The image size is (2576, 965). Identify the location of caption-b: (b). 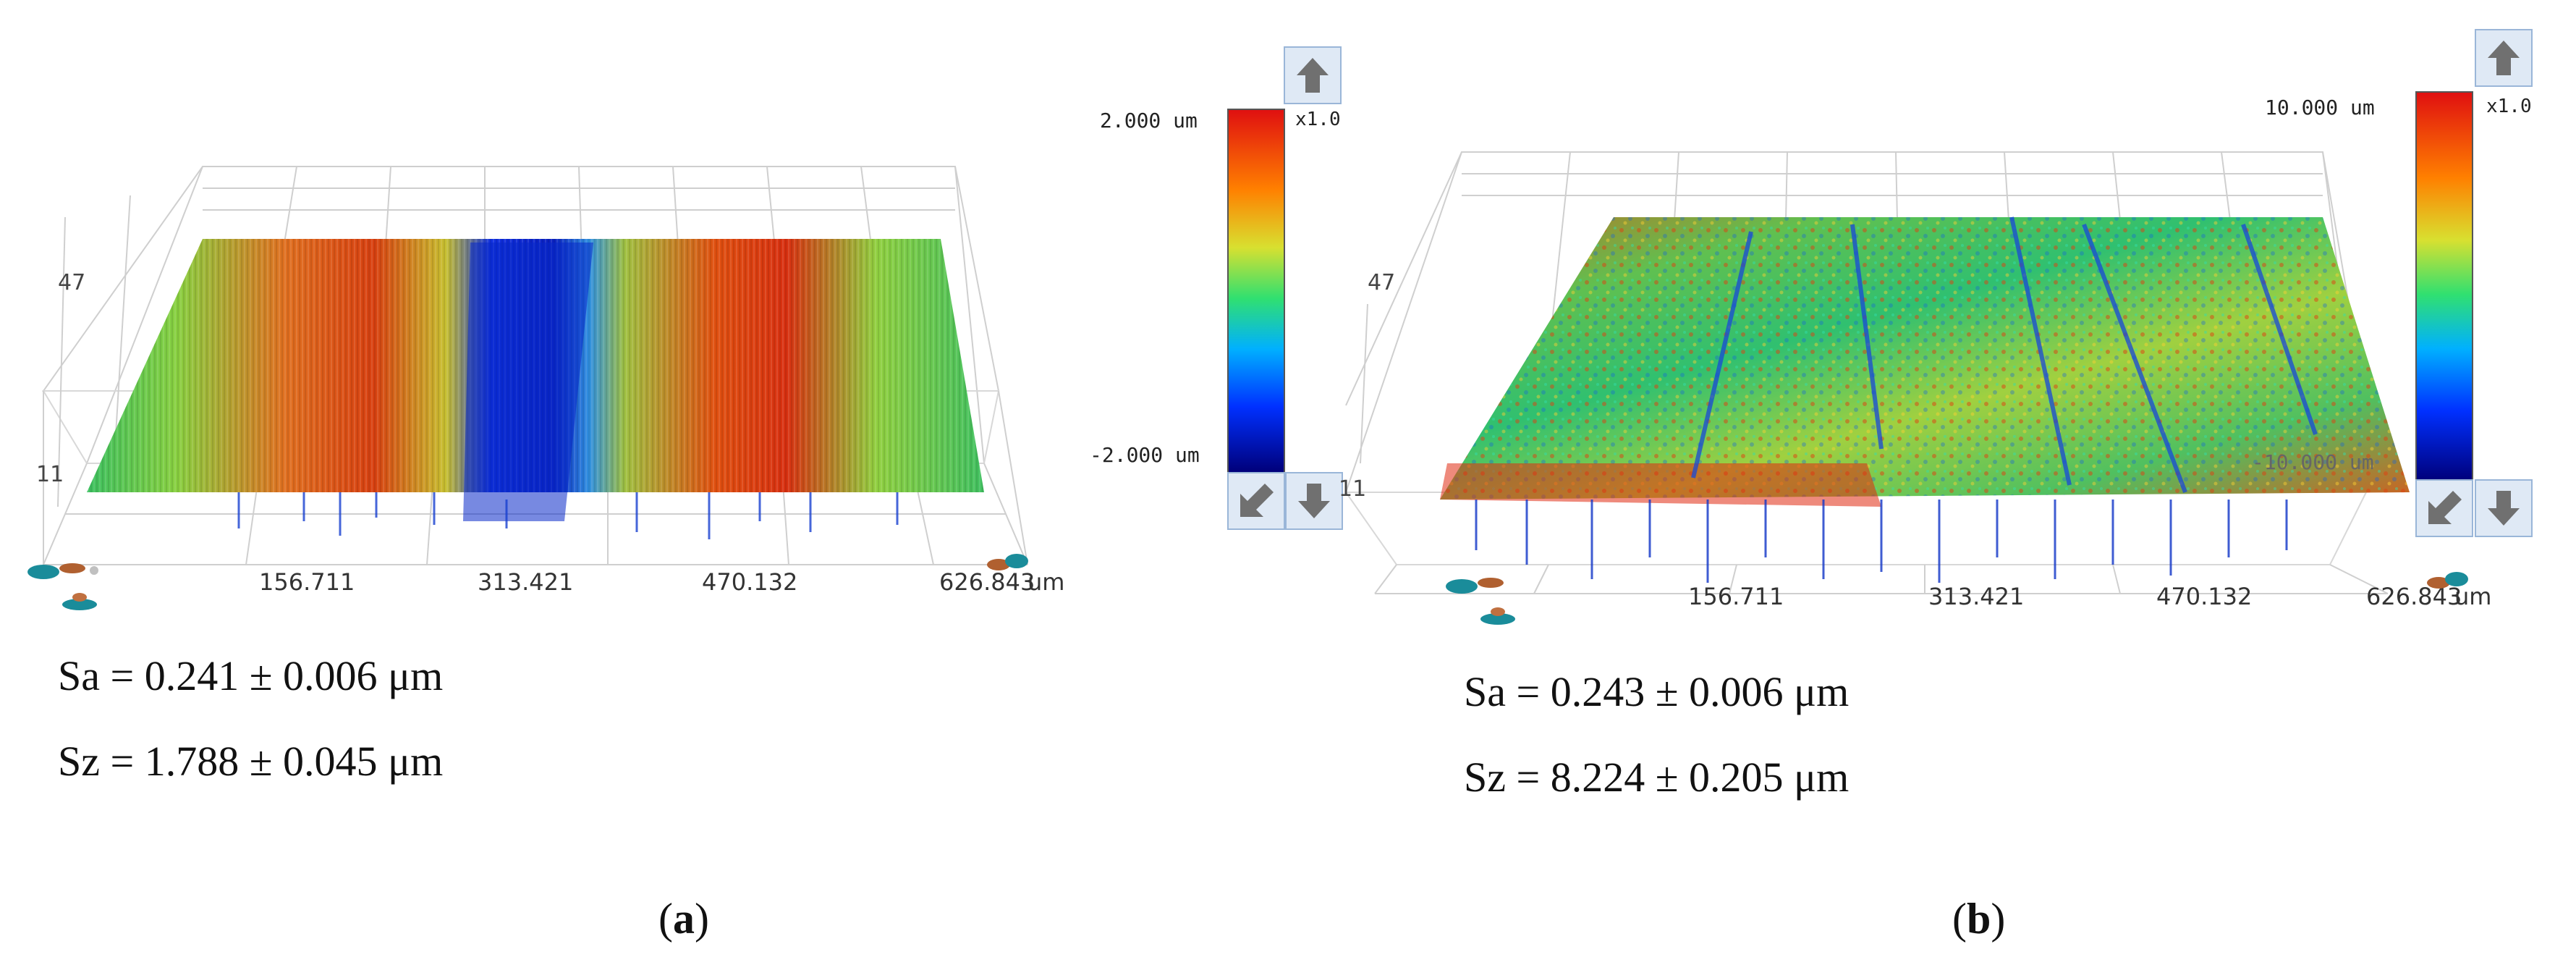
(1979, 919).